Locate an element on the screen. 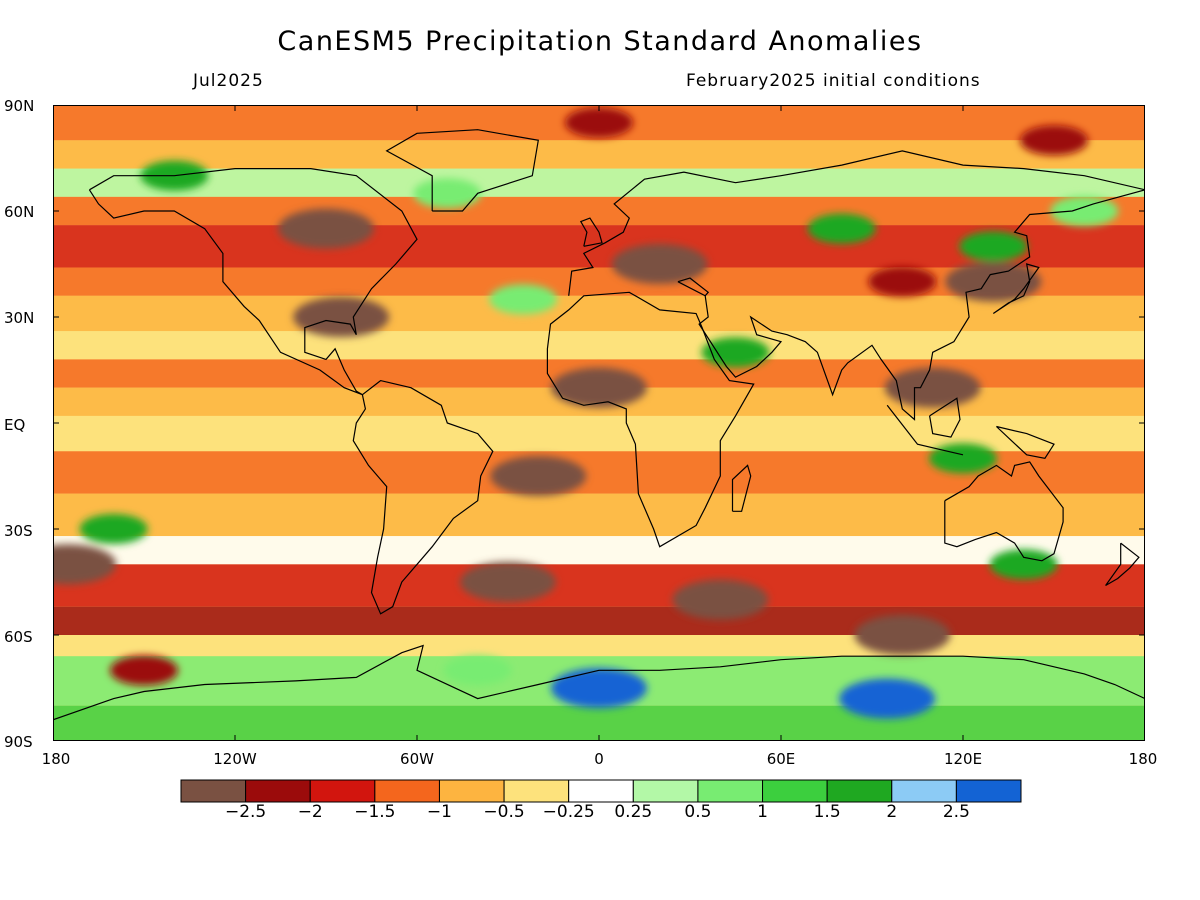 This screenshot has width=1200, height=900. lat-label-90n: 90N is located at coordinates (19, 106).